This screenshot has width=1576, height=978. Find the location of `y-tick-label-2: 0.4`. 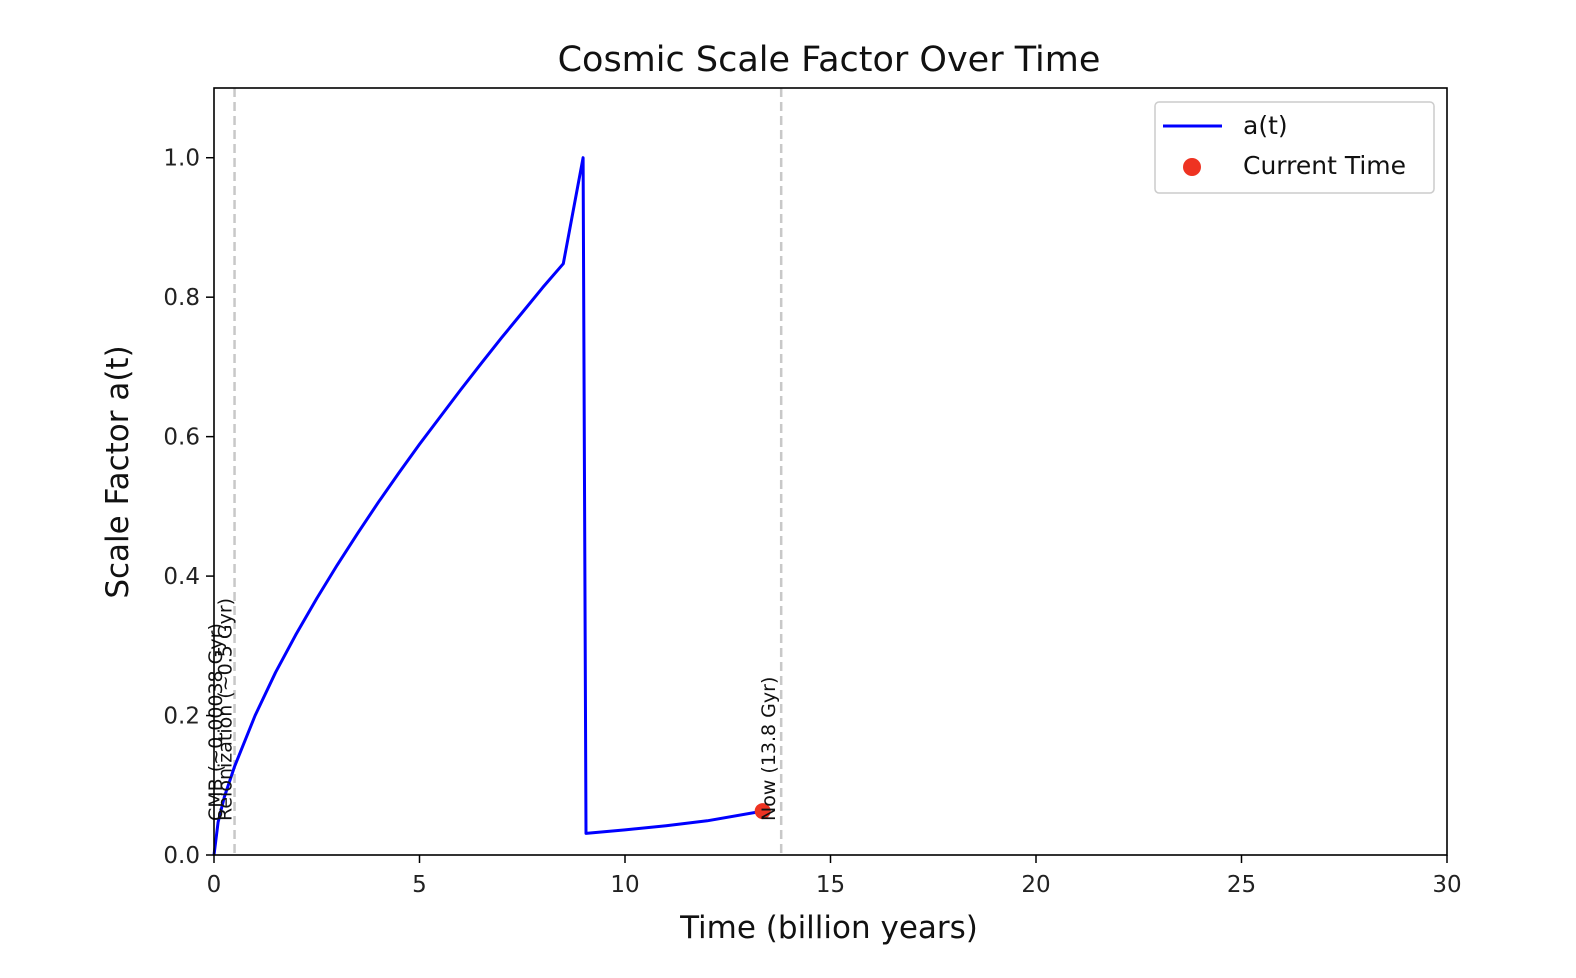

y-tick-label-2: 0.4 is located at coordinates (181, 577).